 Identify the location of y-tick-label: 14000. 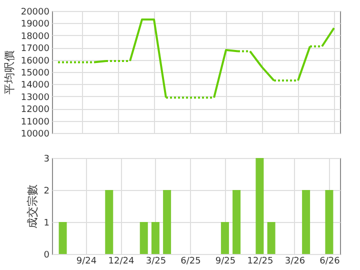
(35, 85).